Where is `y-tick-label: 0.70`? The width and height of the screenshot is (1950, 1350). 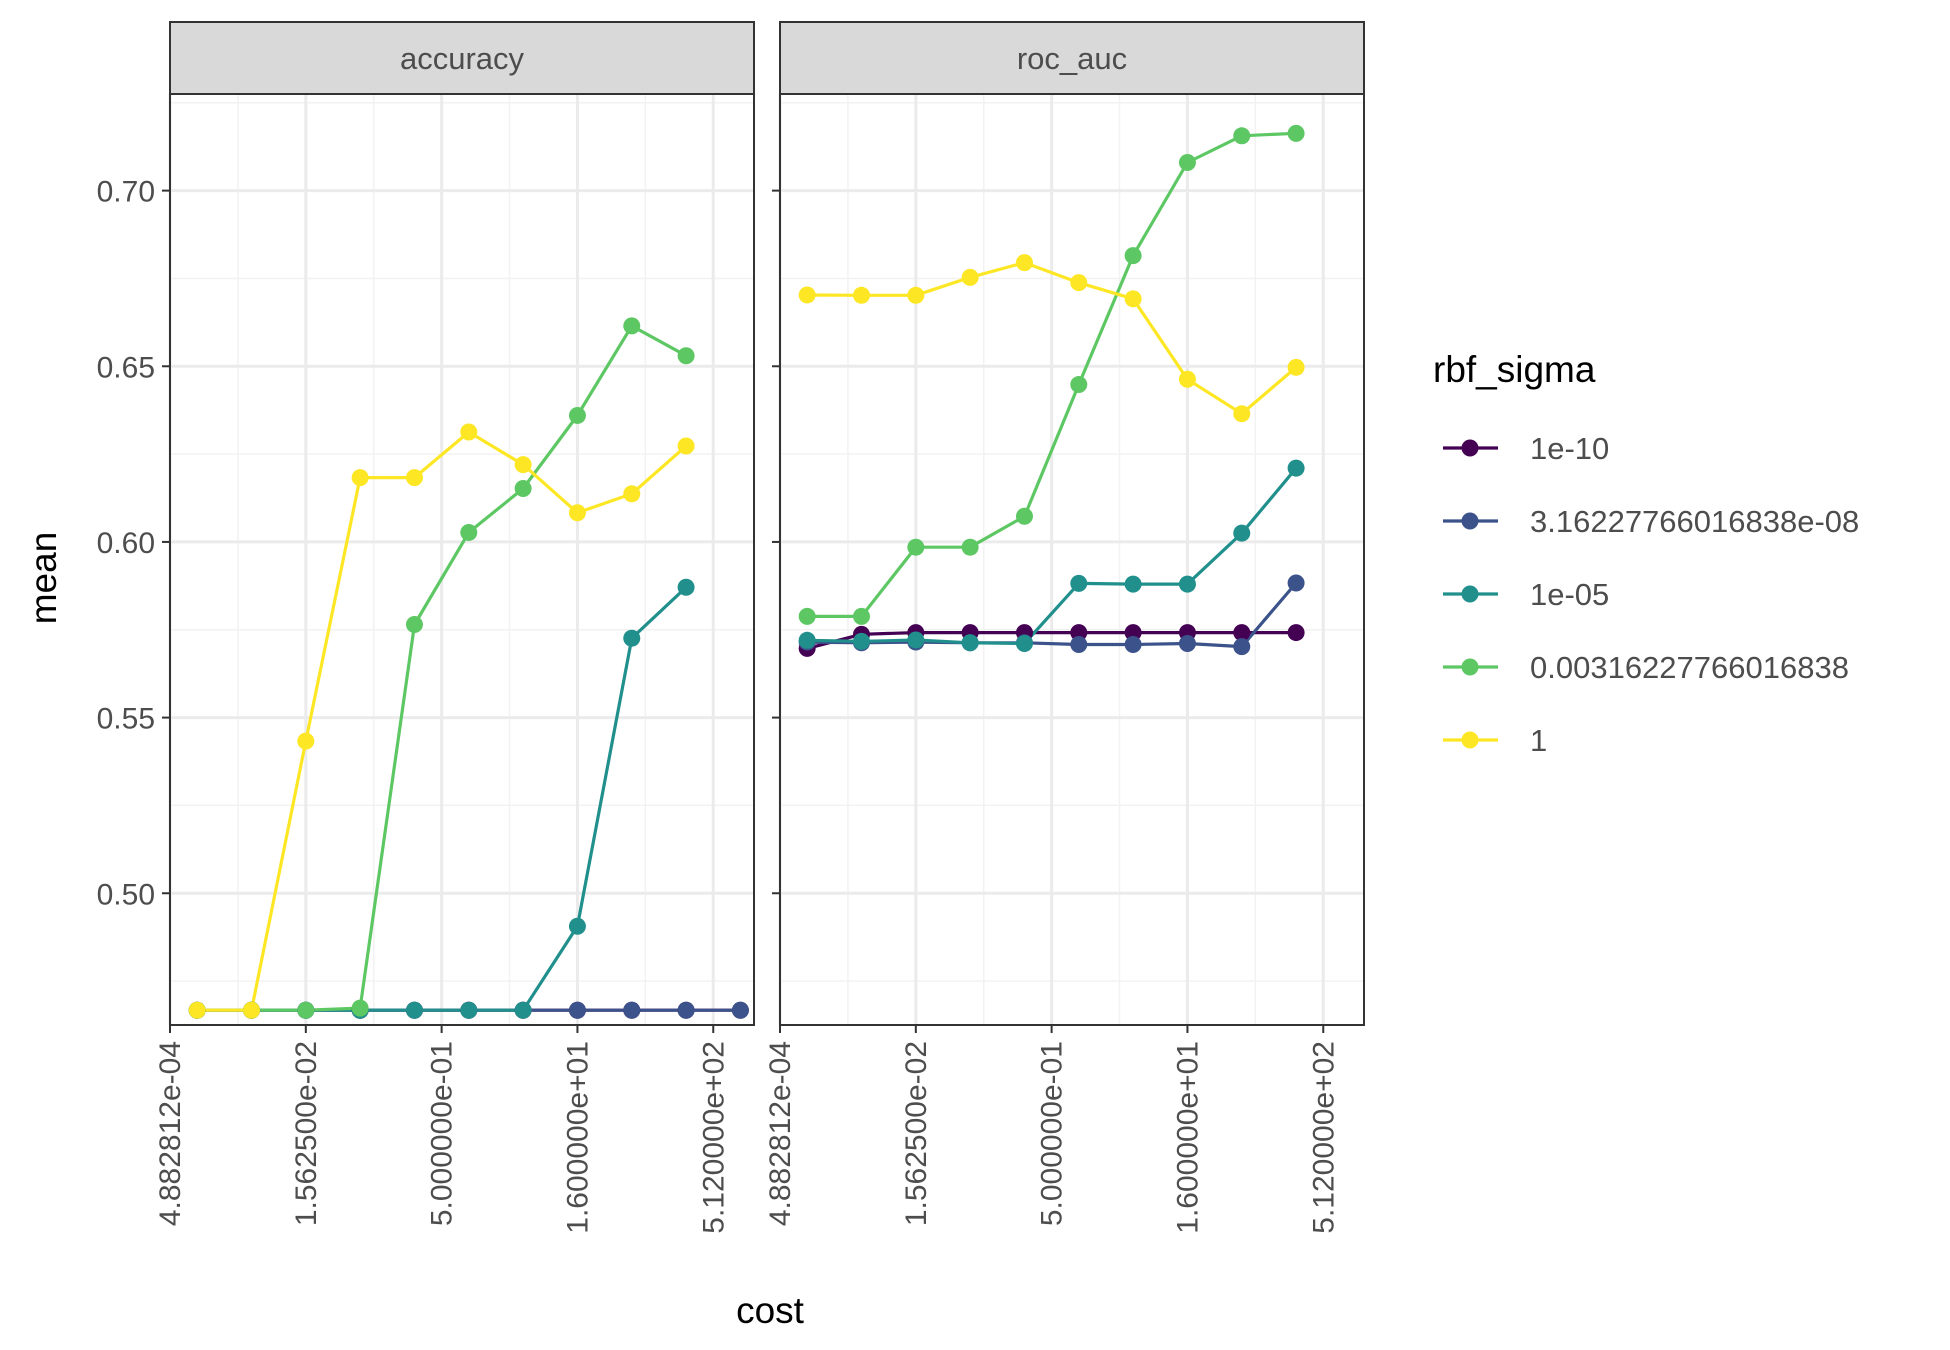
y-tick-label: 0.70 is located at coordinates (126, 192).